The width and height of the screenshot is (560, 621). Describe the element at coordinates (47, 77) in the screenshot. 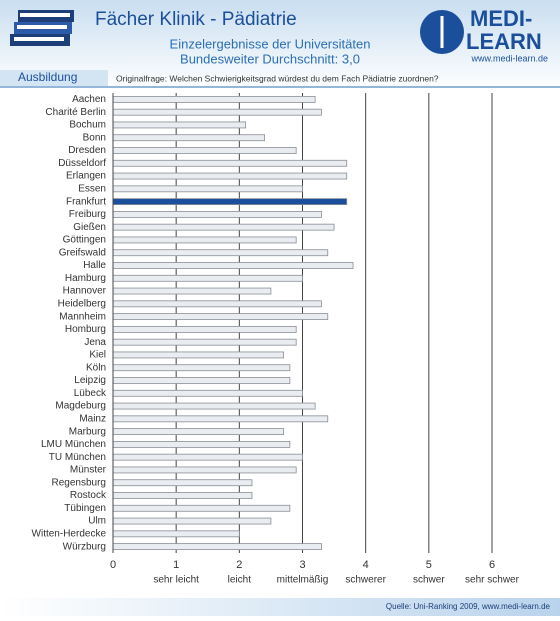

I see `section-label: Ausbildung` at that location.